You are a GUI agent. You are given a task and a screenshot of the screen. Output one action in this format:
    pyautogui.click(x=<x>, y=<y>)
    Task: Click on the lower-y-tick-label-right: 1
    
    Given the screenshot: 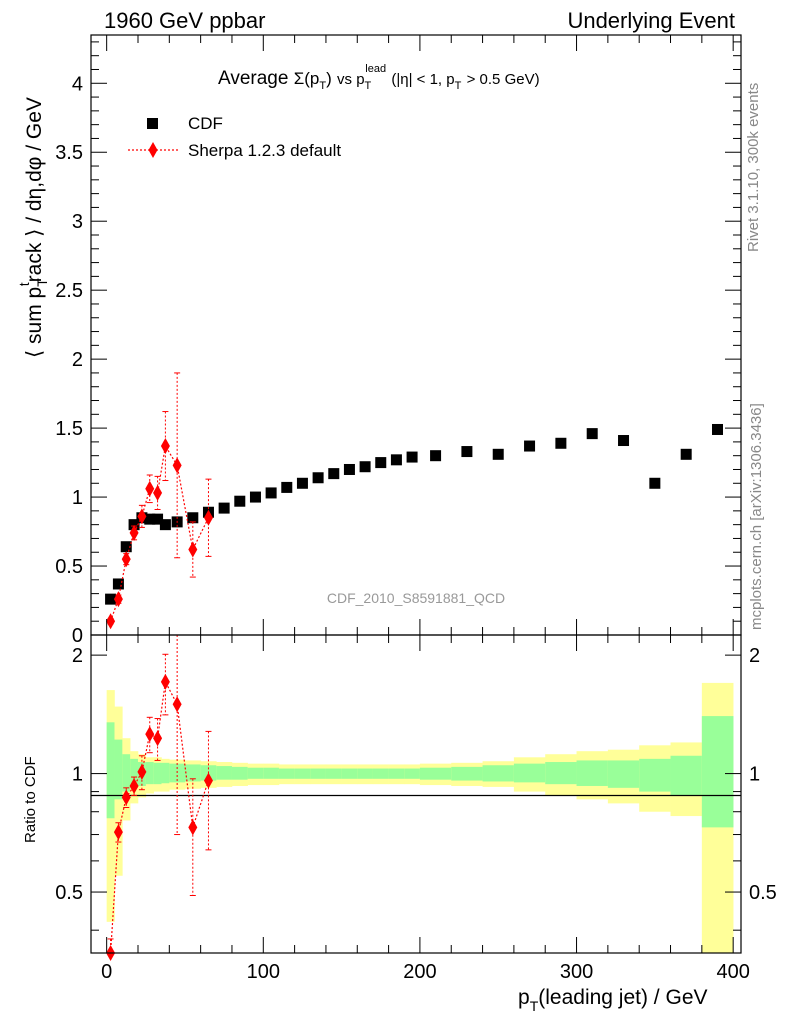 What is the action you would take?
    pyautogui.click(x=754, y=775)
    